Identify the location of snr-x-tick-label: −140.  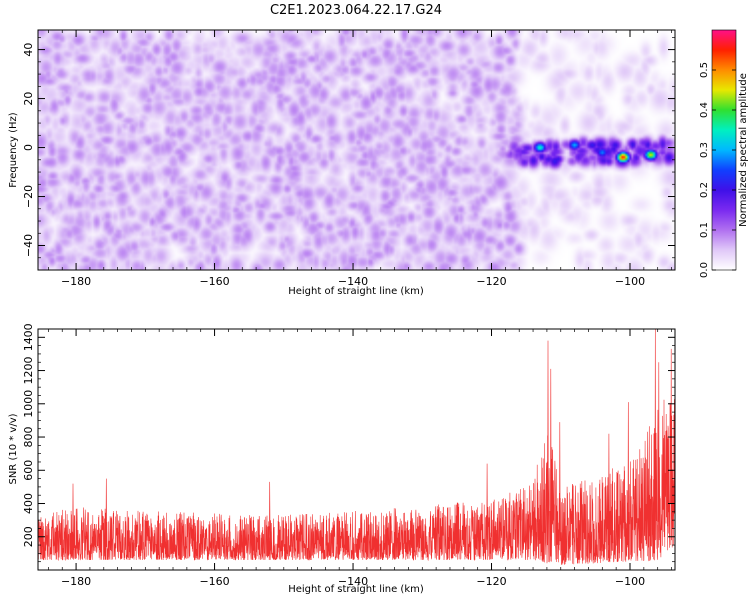
(353, 581).